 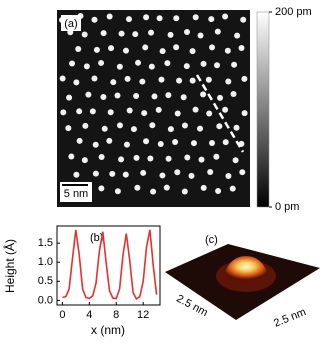 I want to click on panel-label: (b), so click(x=96, y=238).